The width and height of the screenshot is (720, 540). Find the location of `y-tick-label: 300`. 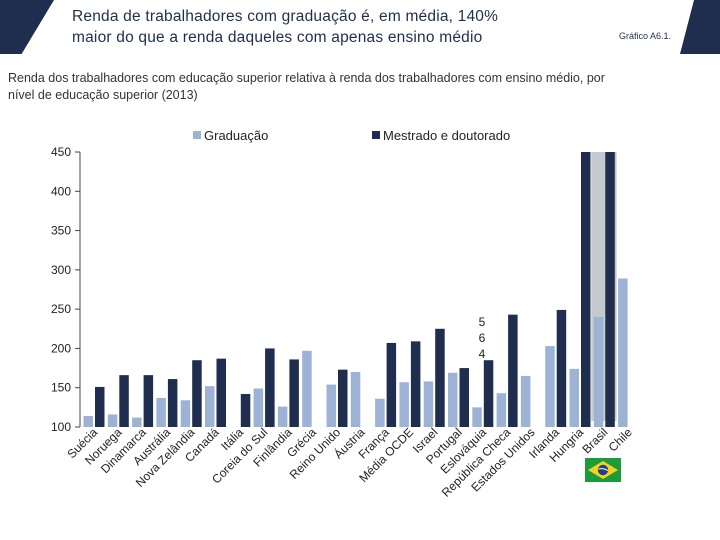

y-tick-label: 300 is located at coordinates (61, 270).